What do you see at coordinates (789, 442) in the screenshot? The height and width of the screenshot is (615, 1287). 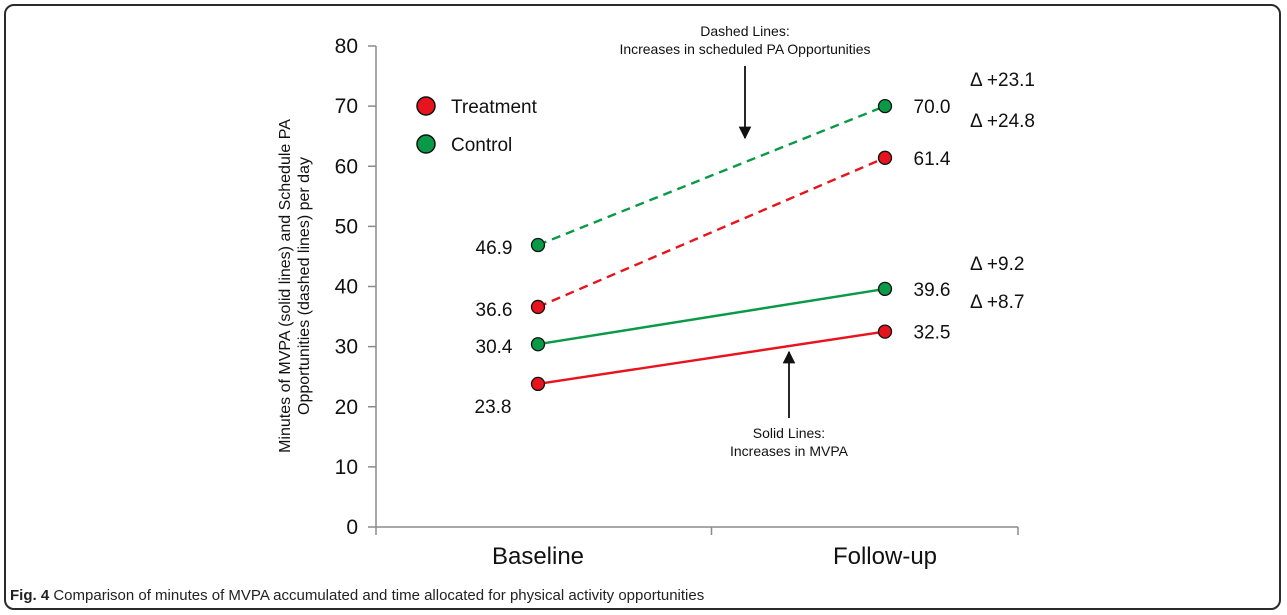 I see `solid-lines-annotation: Solid Lines: Increases in MVPA` at bounding box center [789, 442].